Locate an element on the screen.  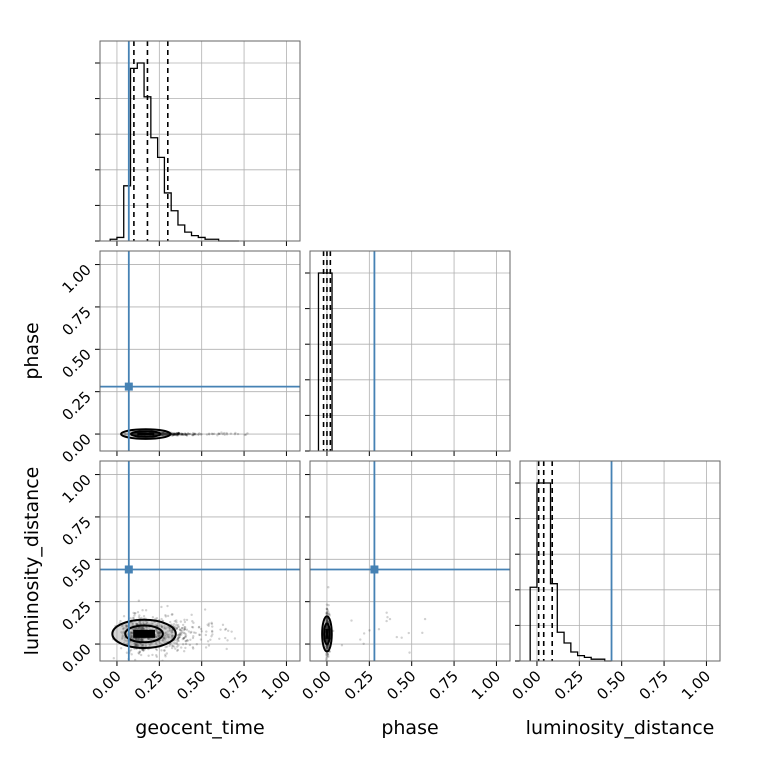
x-tick-label: 0.00 is located at coordinates (526, 685).